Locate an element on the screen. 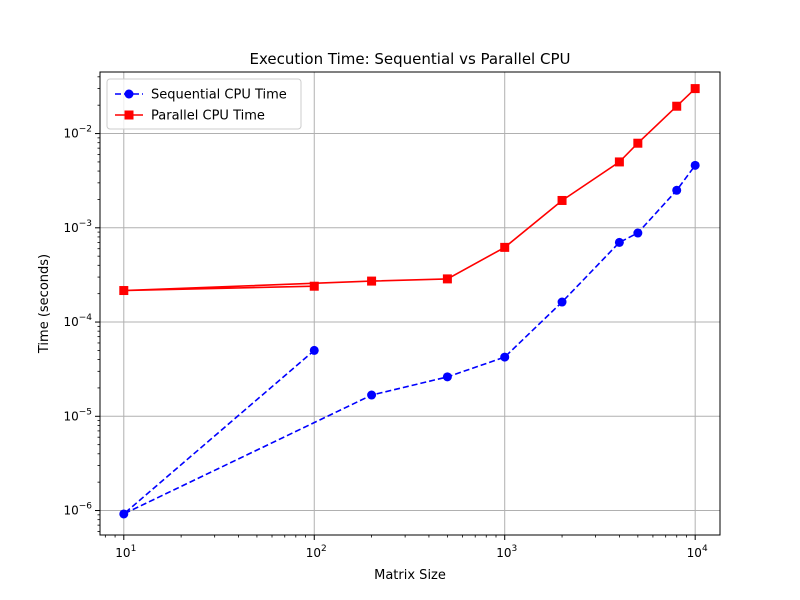 This screenshot has width=800, height=600. x-axis-label: Matrix Size is located at coordinates (410, 575).